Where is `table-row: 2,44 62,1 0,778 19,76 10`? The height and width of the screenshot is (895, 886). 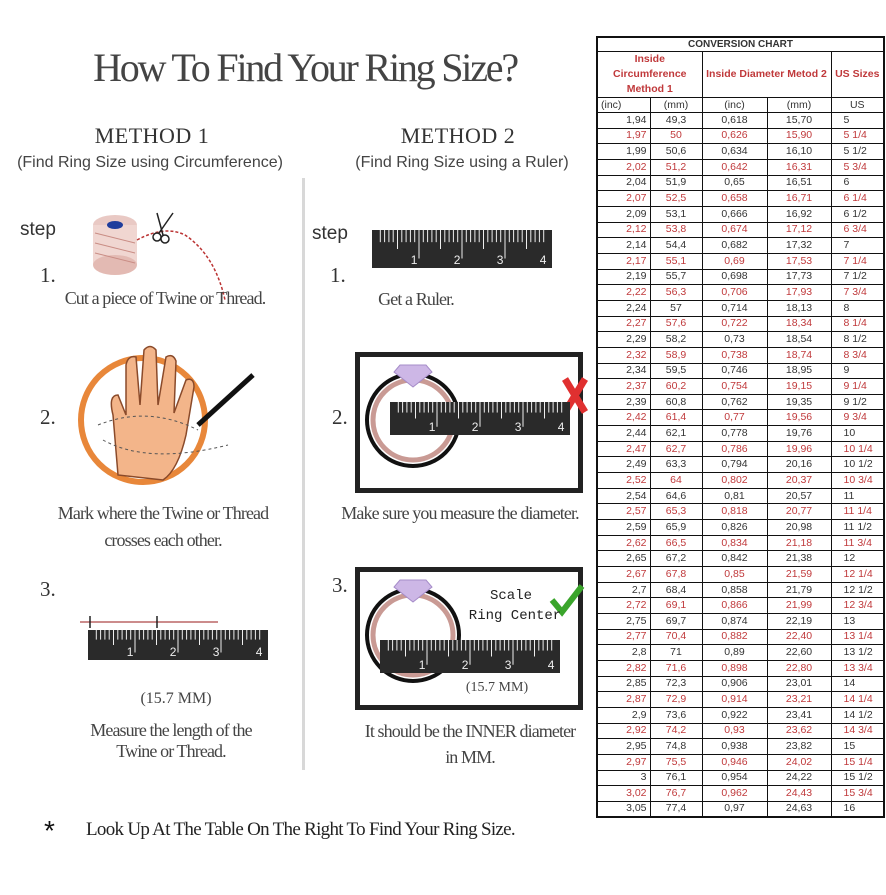
table-row: 2,44 62,1 0,778 19,76 10 is located at coordinates (740, 433).